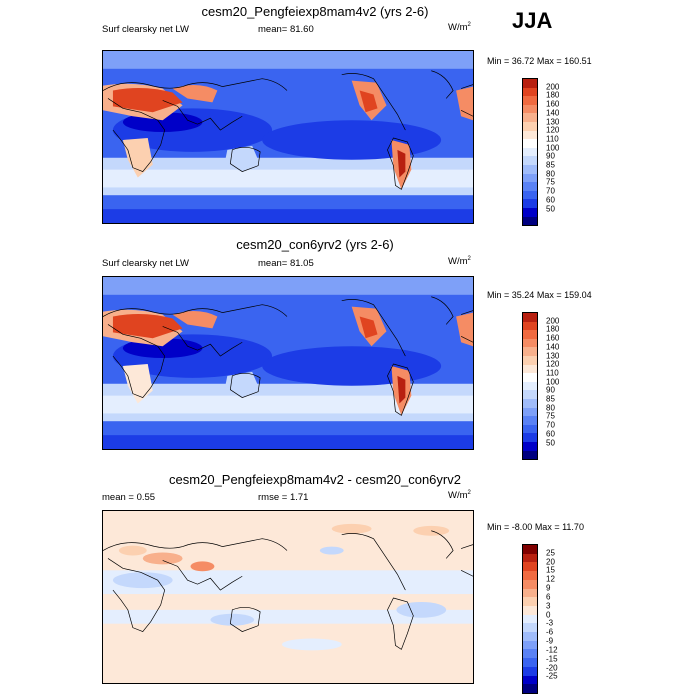  I want to click on panel1-units: W/m2, so click(459, 28).